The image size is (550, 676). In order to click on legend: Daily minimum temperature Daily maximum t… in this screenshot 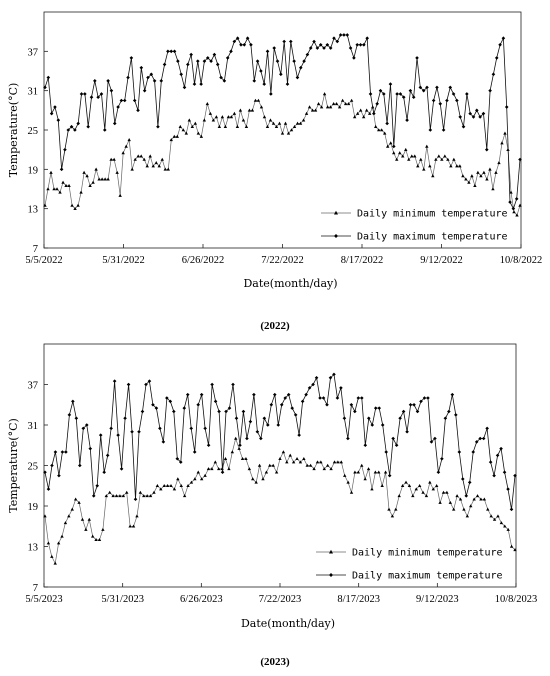, I will do `click(414, 226)`.